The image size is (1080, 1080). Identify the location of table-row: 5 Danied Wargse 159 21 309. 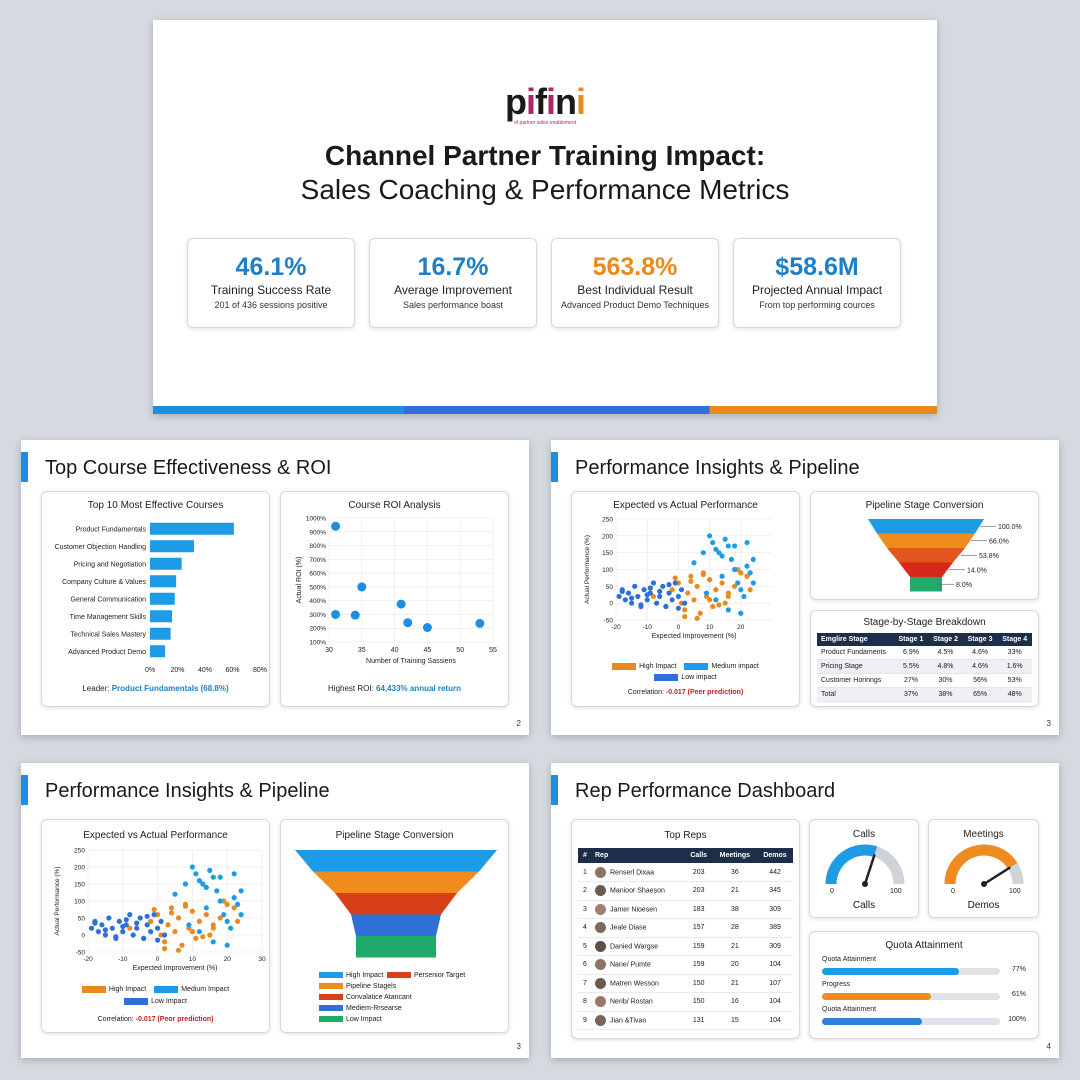
(685, 946).